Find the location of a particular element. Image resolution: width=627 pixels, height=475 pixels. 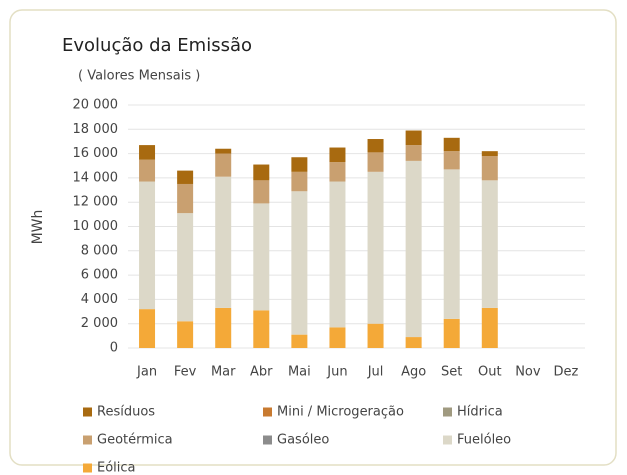

y-tick-label: 14 000 is located at coordinates (96, 177).